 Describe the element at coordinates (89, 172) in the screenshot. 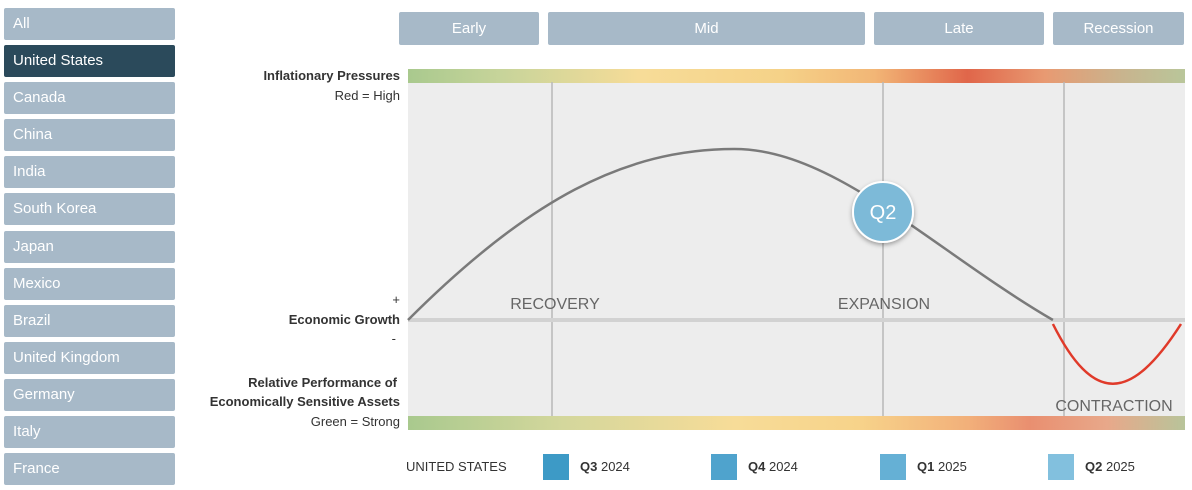

I see `sidebar-item-india: India` at that location.